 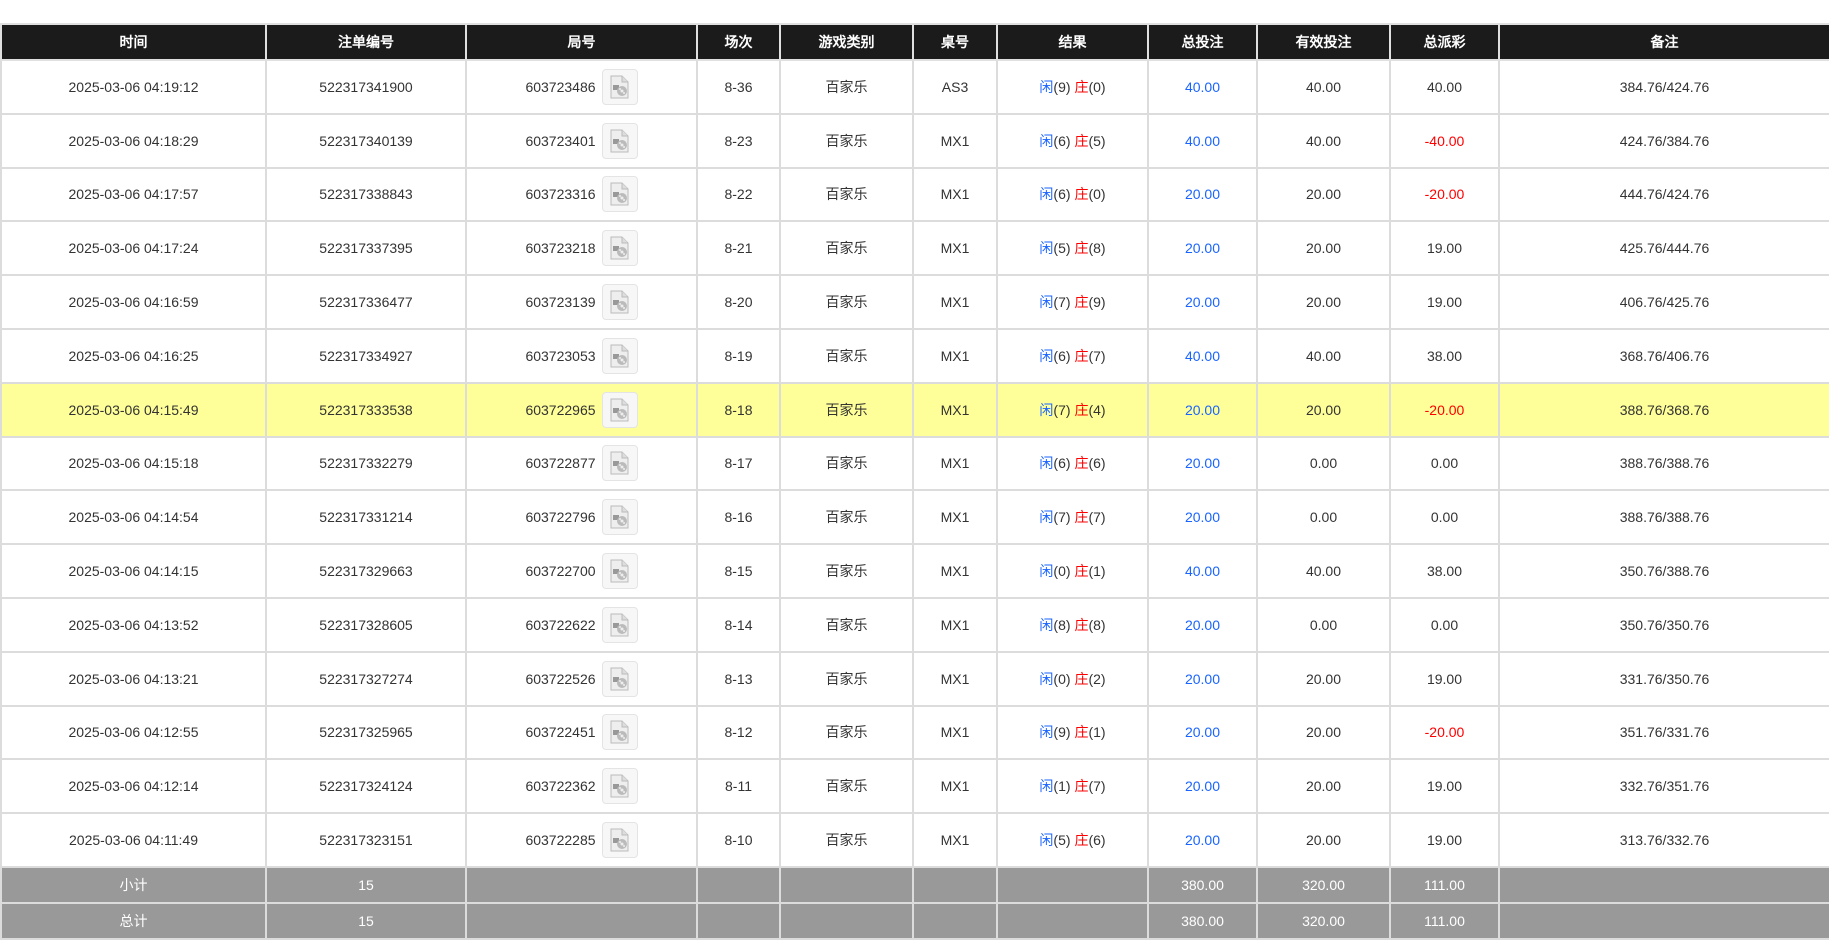 What do you see at coordinates (133, 786) in the screenshot?
I see `time-cell: 2025-03-06 04:12:14` at bounding box center [133, 786].